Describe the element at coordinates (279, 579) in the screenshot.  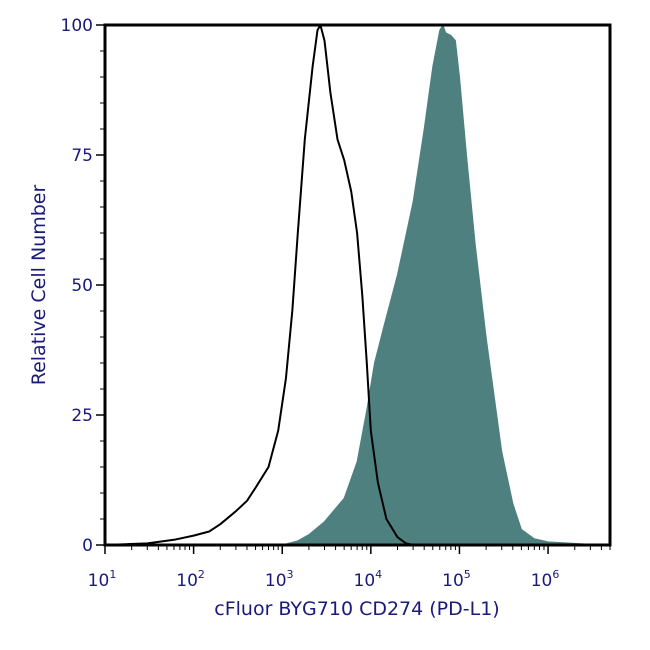
I see `x-tick-label: 10³` at that location.